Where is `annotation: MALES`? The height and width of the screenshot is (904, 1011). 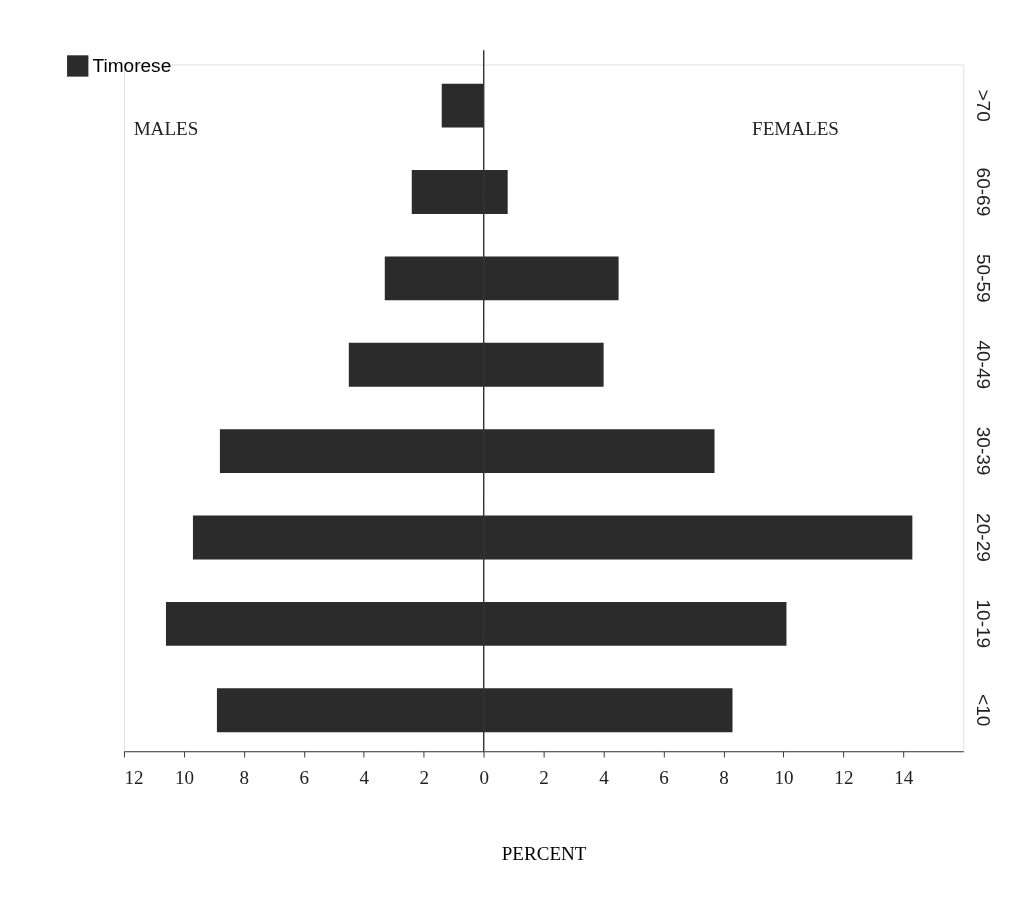 annotation: MALES is located at coordinates (166, 129).